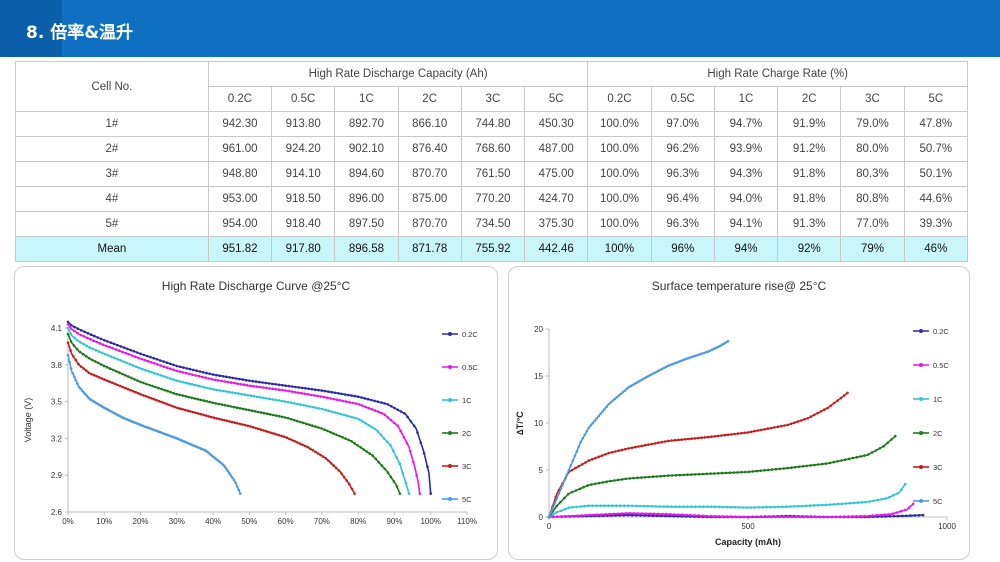 Image resolution: width=1000 pixels, height=562 pixels. I want to click on charge-rate-cell: 80.0%, so click(872, 149).